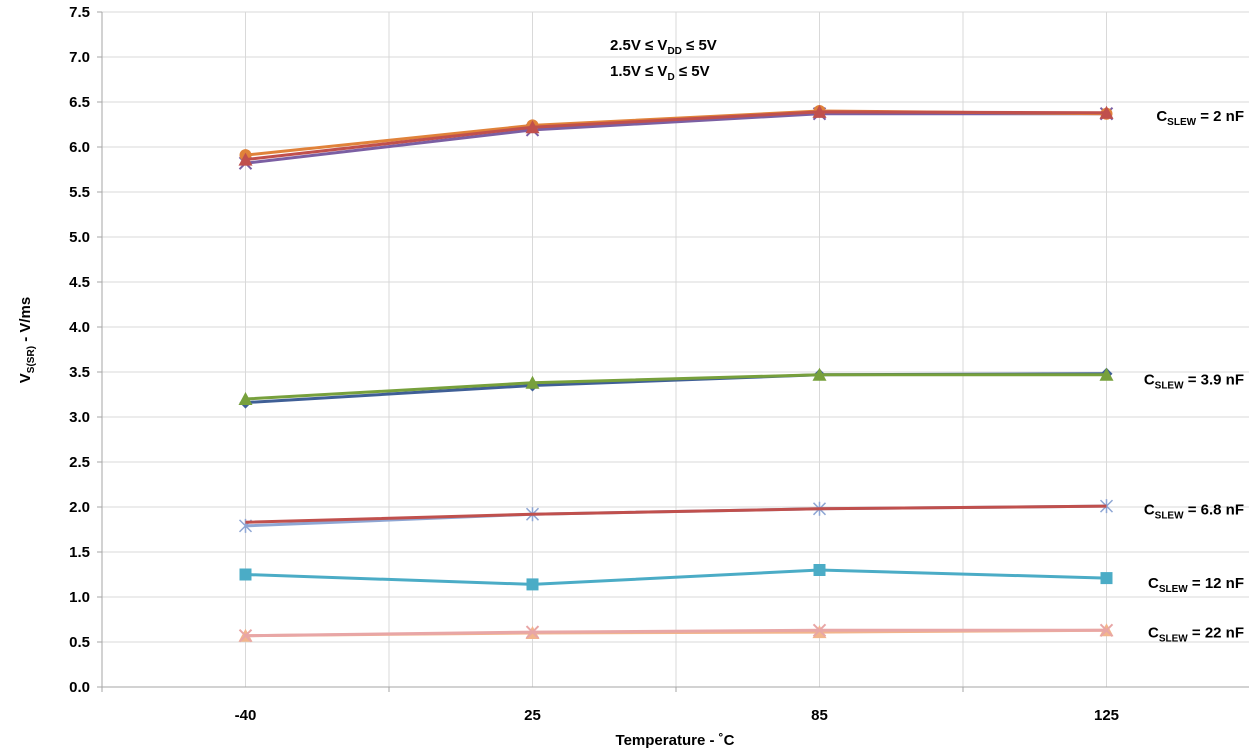 The image size is (1249, 754). I want to click on y-tick-label: 1.0, so click(79, 597).